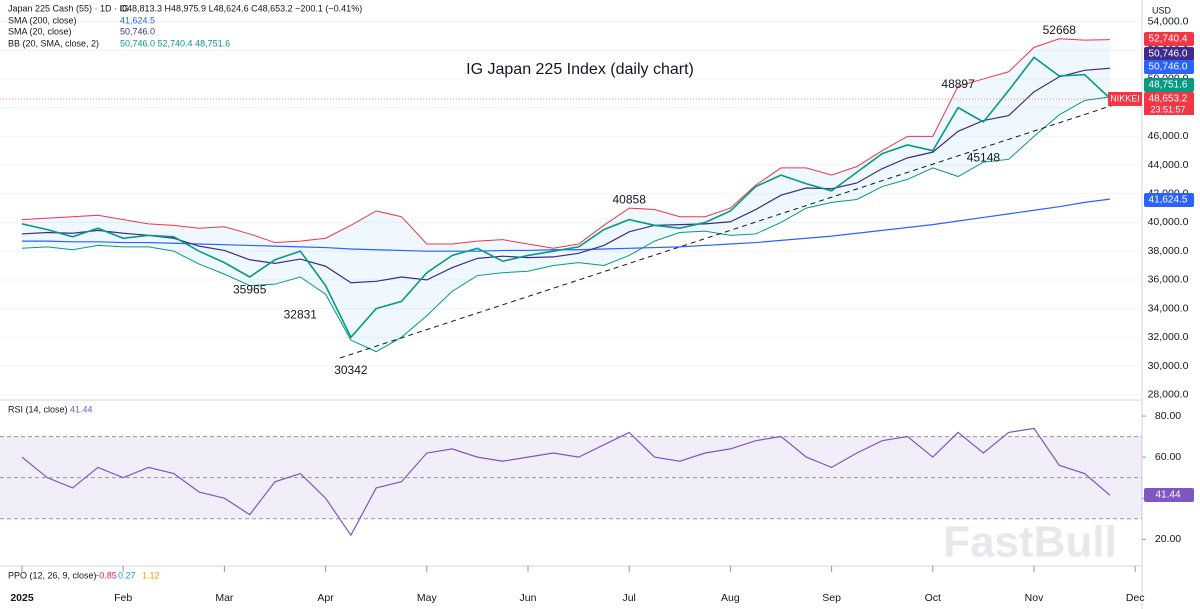  Describe the element at coordinates (427, 598) in the screenshot. I see `x-tick-label: May` at that location.